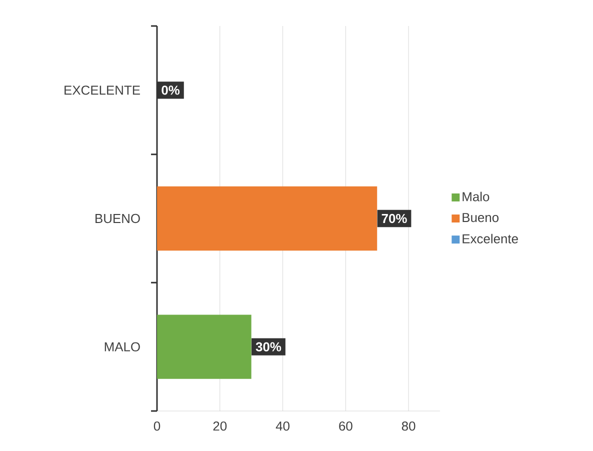 This screenshot has height=451, width=593. Describe the element at coordinates (345, 426) in the screenshot. I see `x-tick-label: 60` at that location.